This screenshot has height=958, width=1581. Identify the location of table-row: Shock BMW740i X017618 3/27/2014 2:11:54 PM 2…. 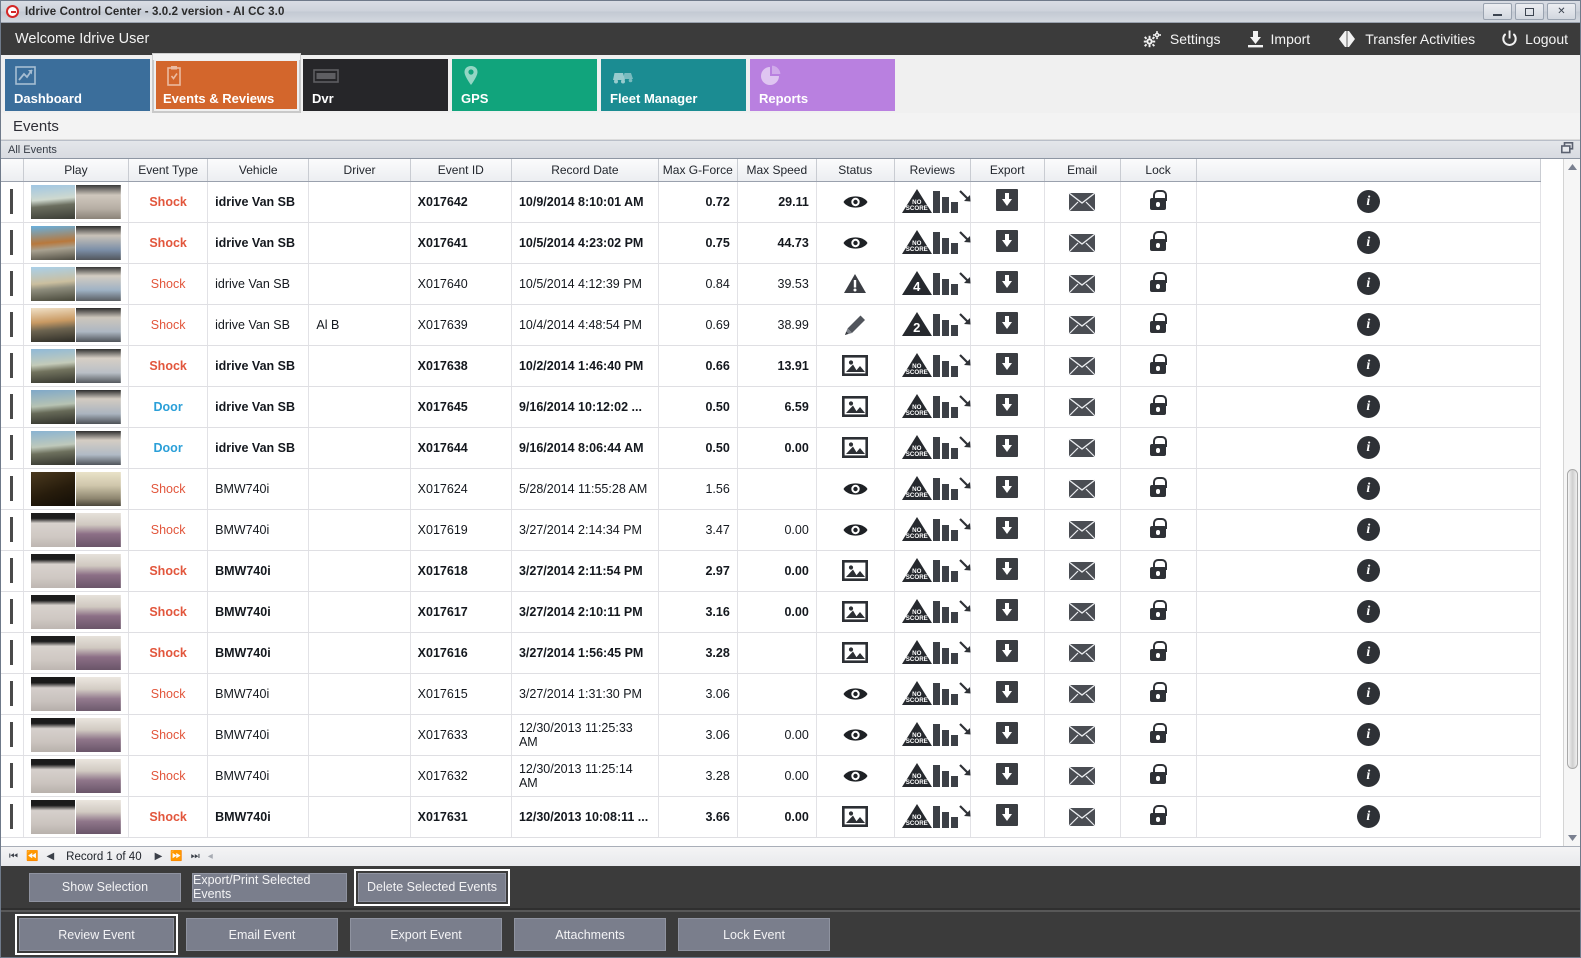
(771, 571).